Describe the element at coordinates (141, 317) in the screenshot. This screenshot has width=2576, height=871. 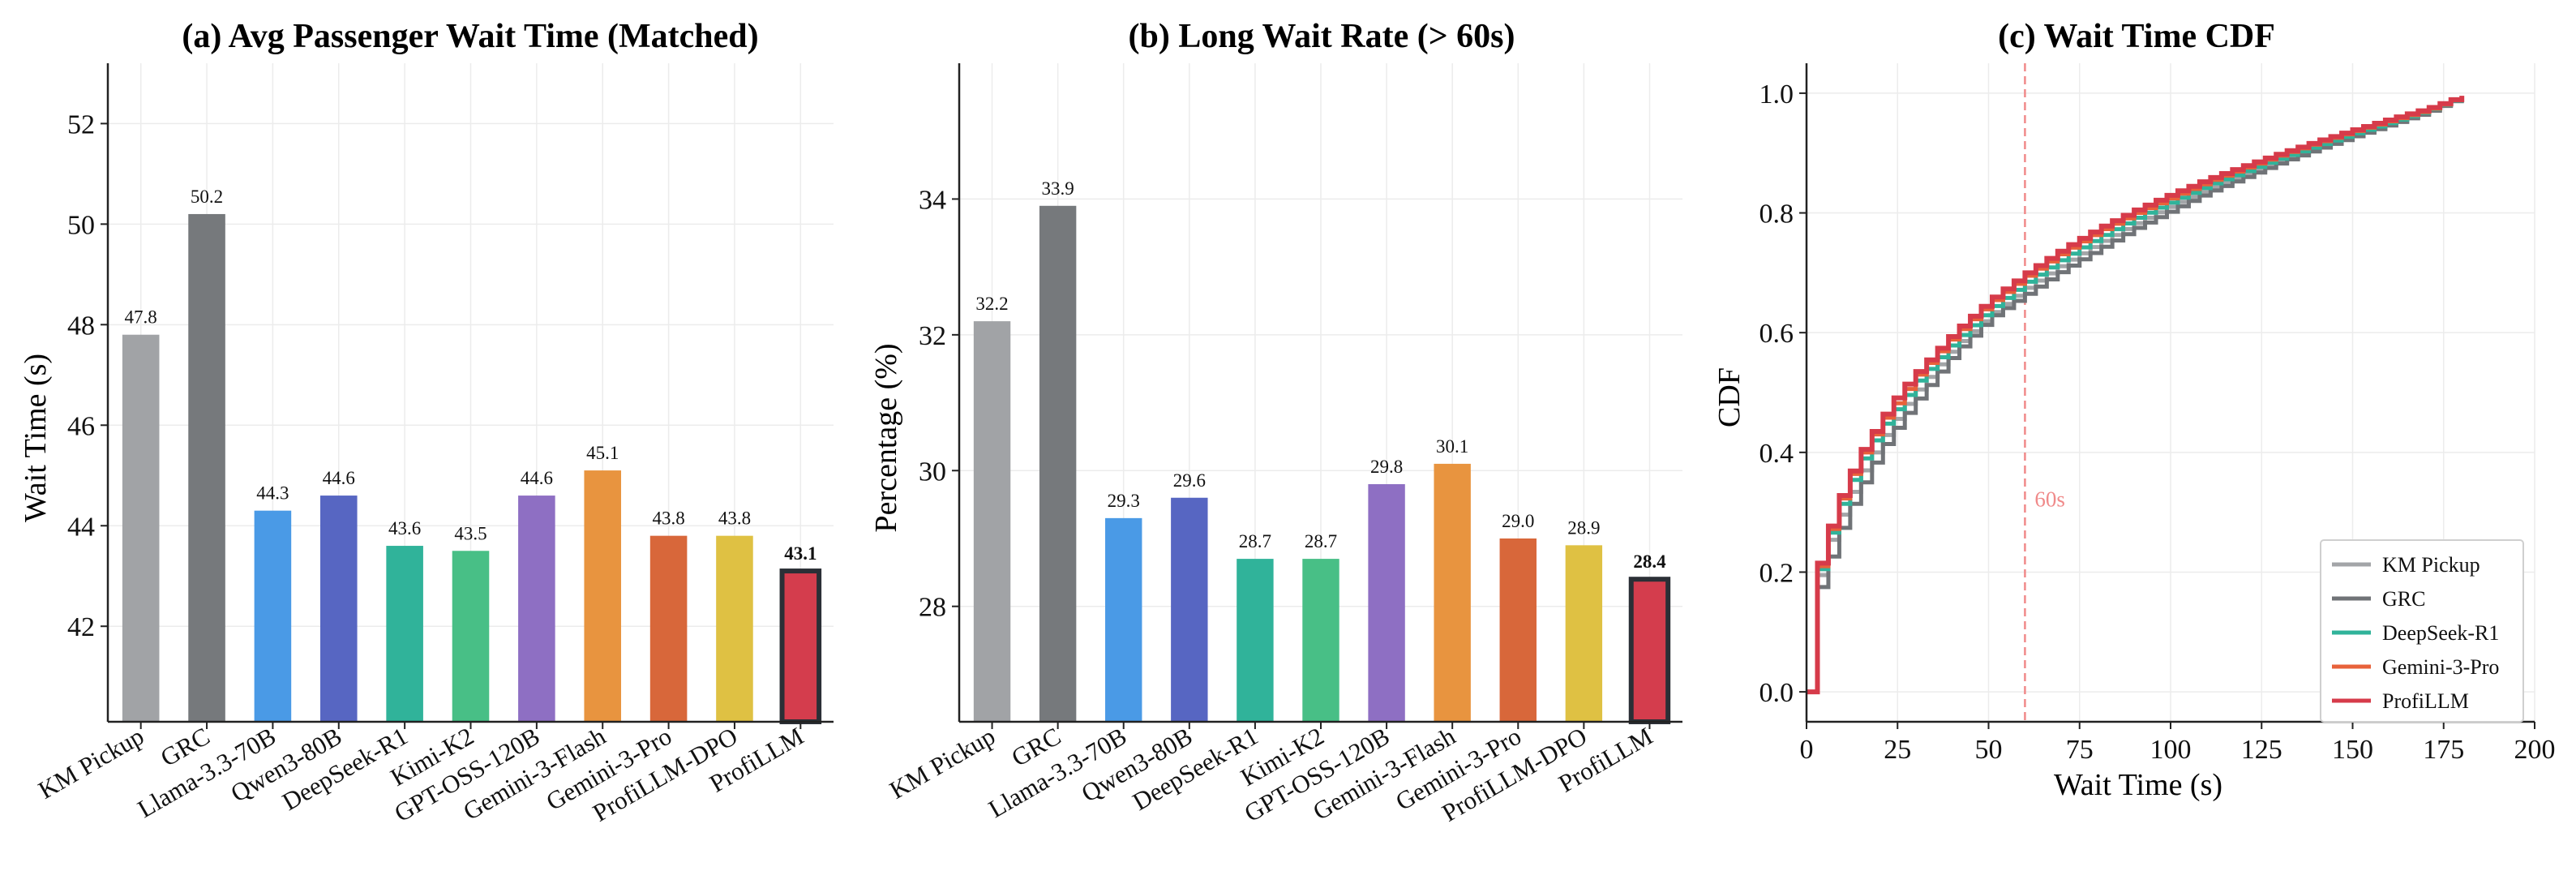
I see `panel-a-value-label: 47.8` at that location.